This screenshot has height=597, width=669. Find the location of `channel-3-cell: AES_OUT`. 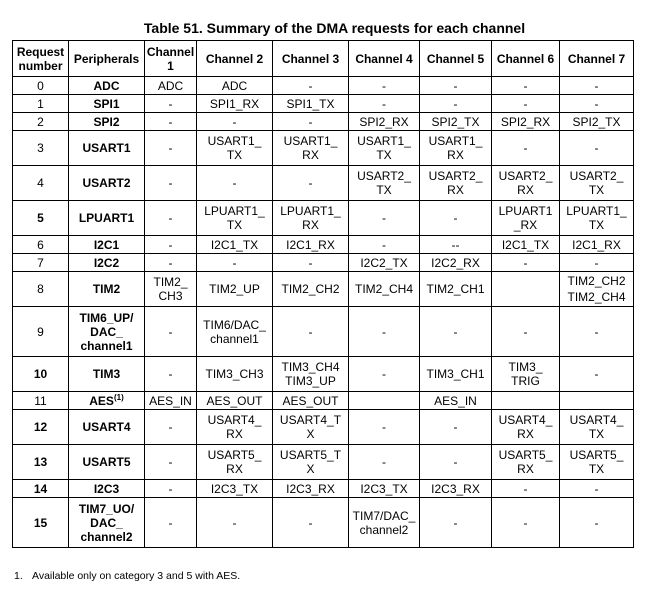

channel-3-cell: AES_OUT is located at coordinates (310, 400).